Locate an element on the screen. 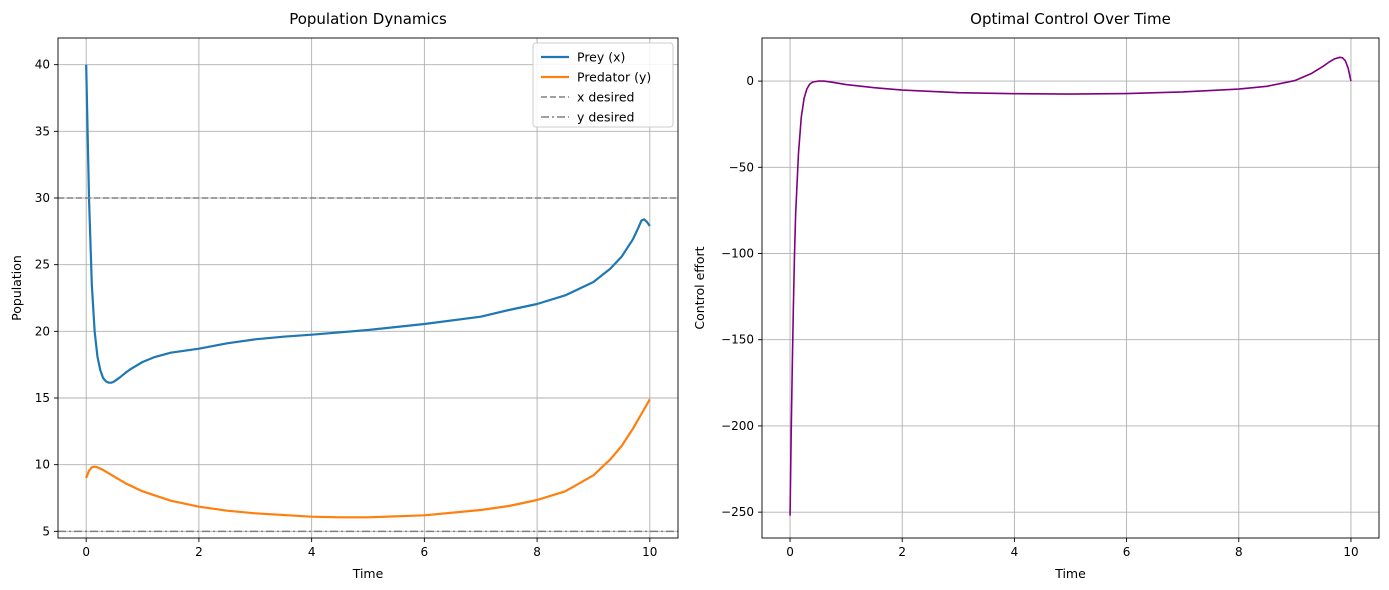  y-tick-label: 10 is located at coordinates (42, 465).